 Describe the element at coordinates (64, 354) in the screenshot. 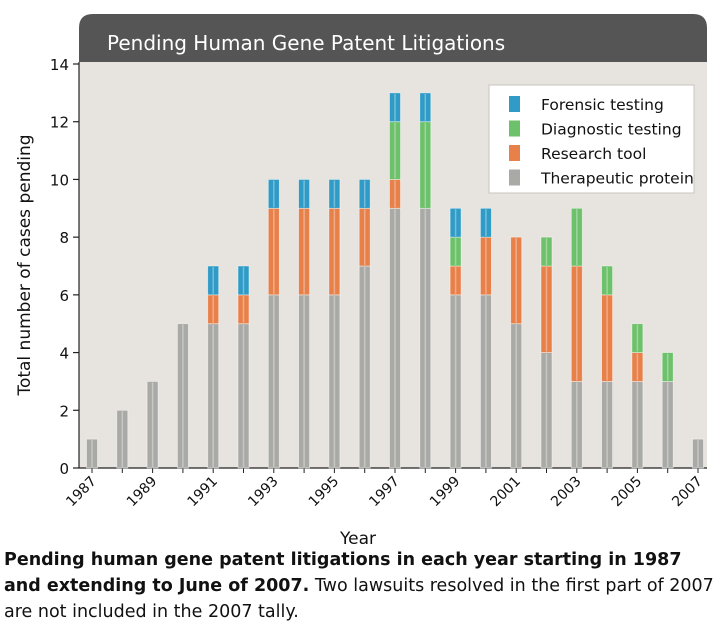

I see `y-tick-label: 4` at that location.